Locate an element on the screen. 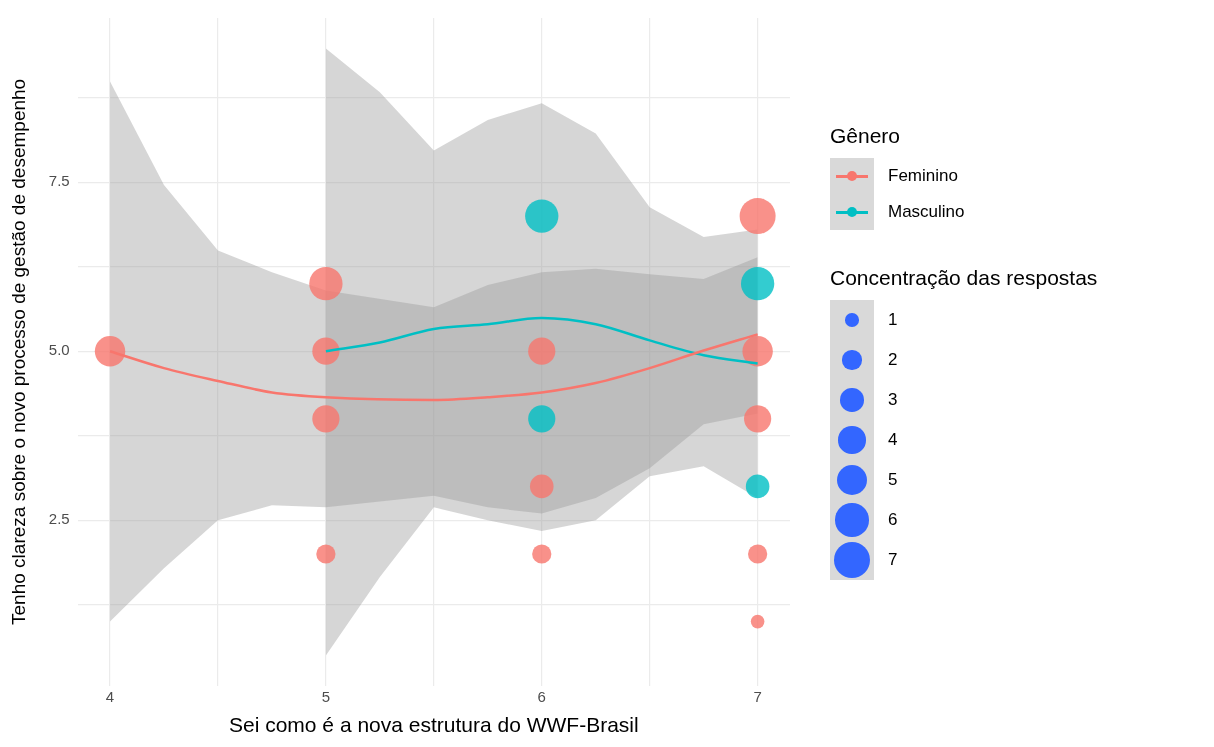 Image resolution: width=1214 pixels, height=747 pixels. legend-label: 7 is located at coordinates (893, 560).